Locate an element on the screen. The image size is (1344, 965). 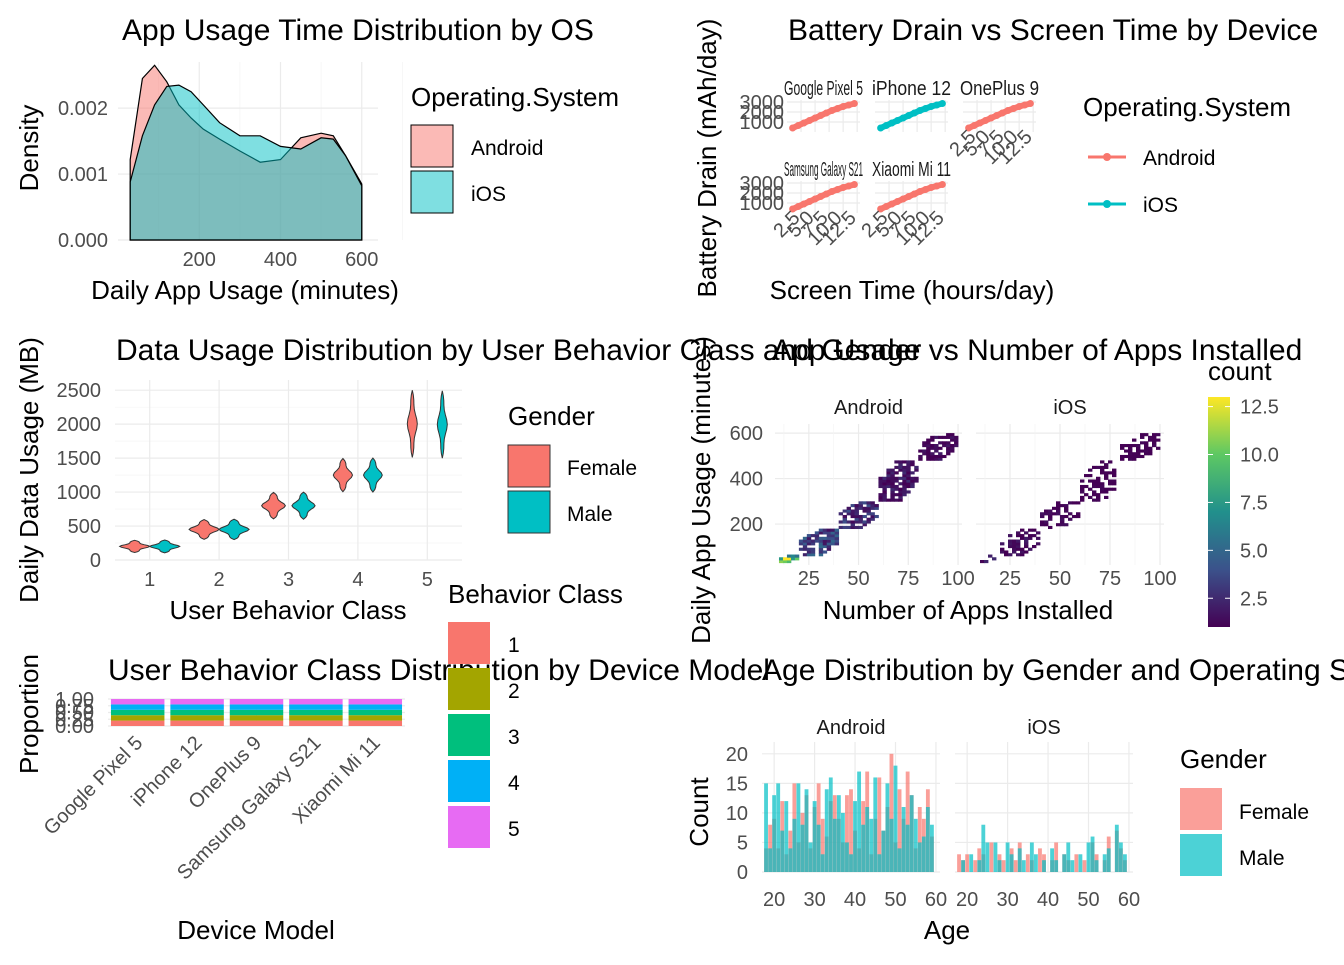
y-tick-label: 400 is located at coordinates (746, 480).